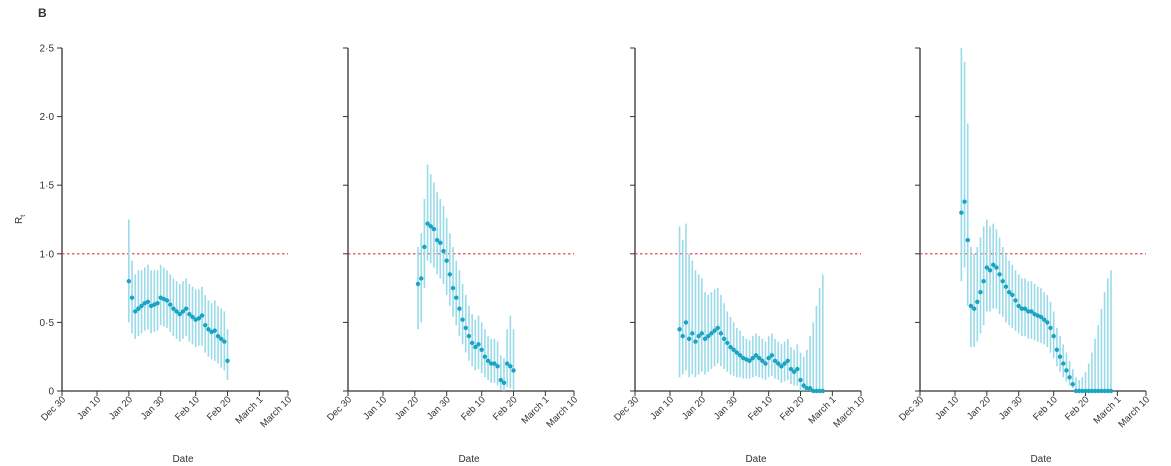  I want to click on y-tick-label: 2·5, so click(47, 49).